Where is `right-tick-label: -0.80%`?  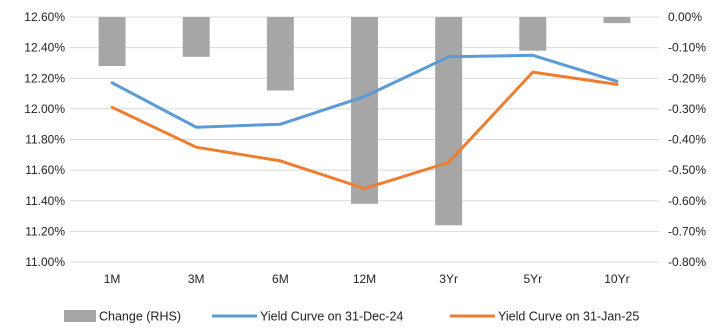 right-tick-label: -0.80% is located at coordinates (687, 262).